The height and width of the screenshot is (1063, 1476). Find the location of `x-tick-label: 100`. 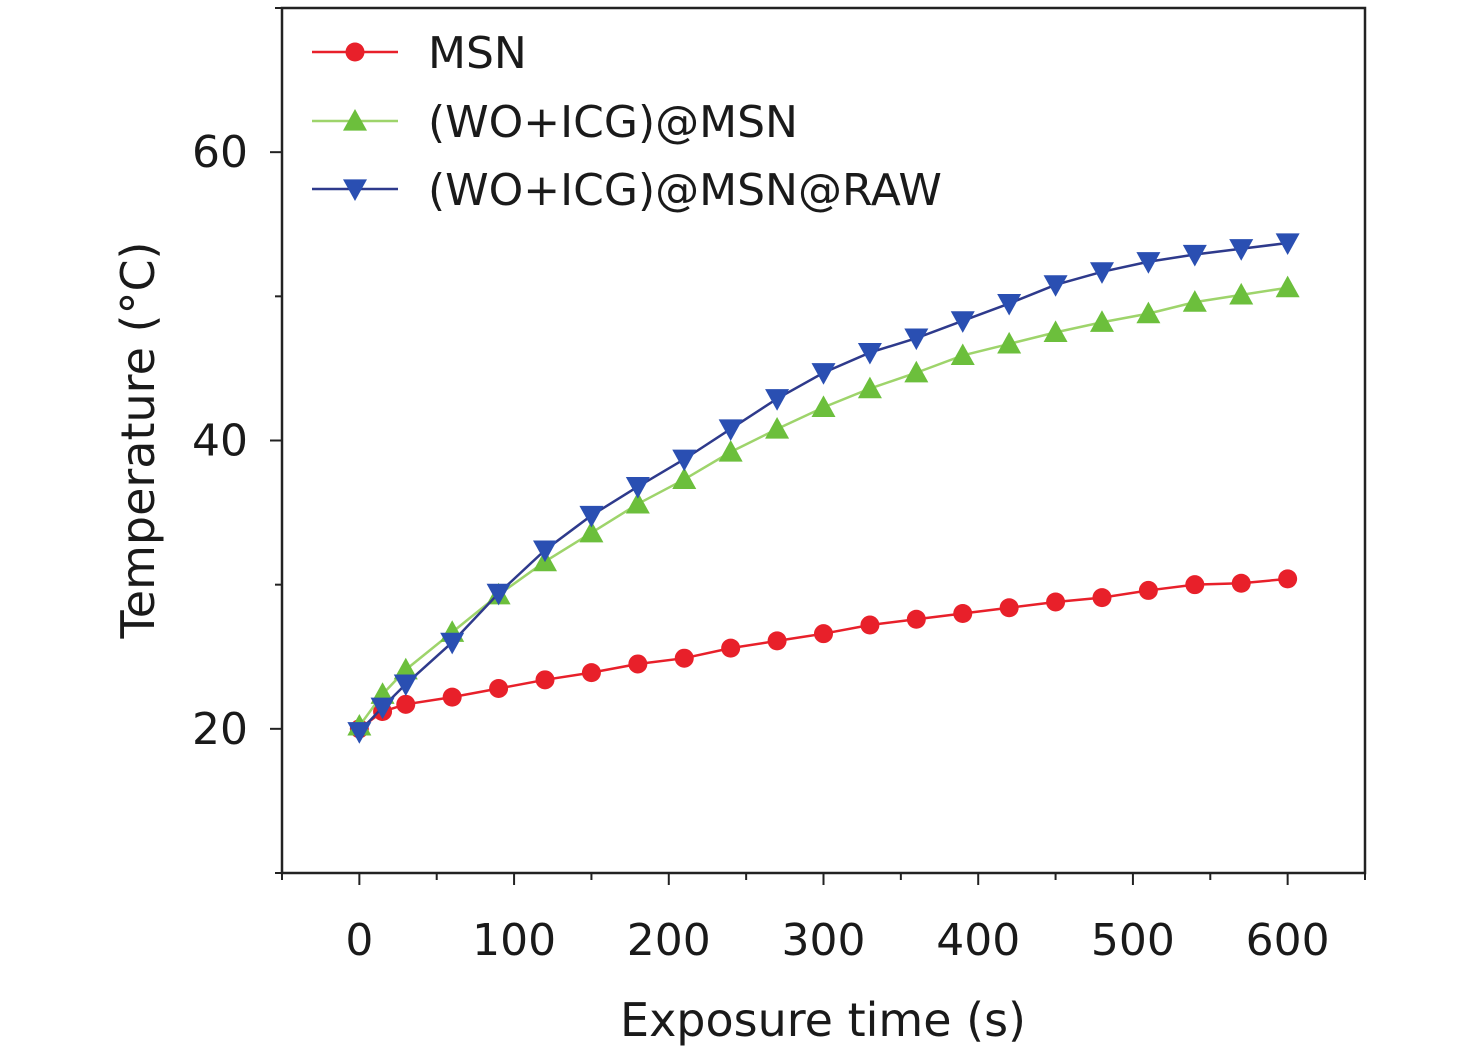

x-tick-label: 100 is located at coordinates (514, 940).